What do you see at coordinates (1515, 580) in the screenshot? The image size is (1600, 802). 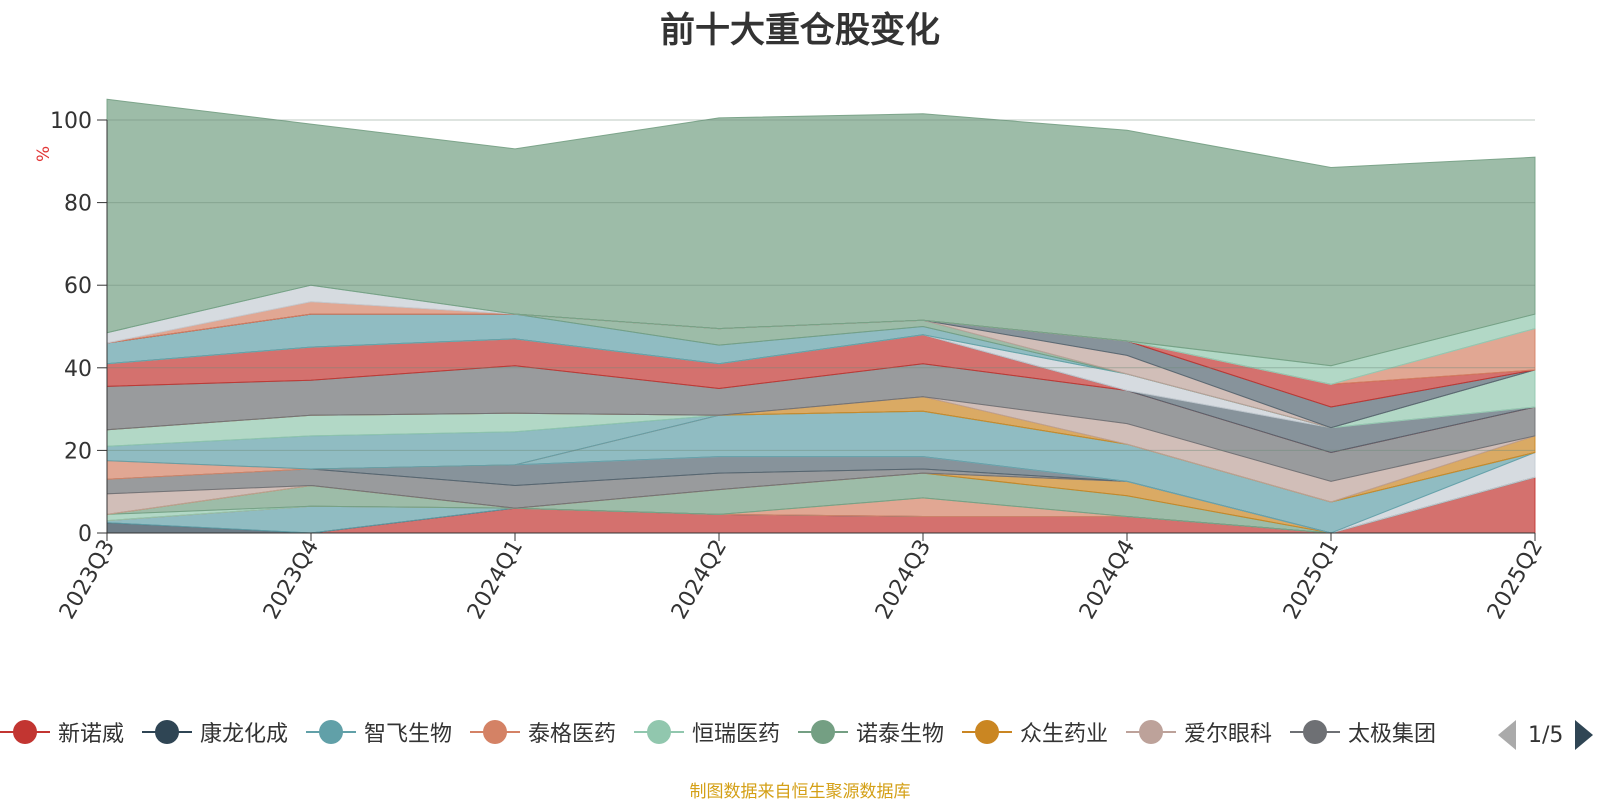 I see `x-tick-label: 2025Q2` at bounding box center [1515, 580].